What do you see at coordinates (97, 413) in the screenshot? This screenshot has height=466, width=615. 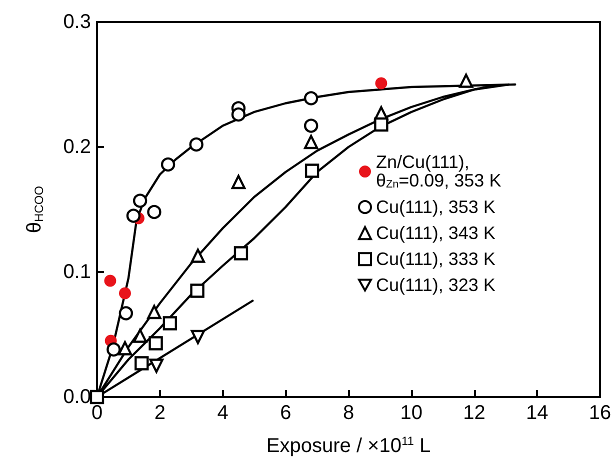 I see `x-tick-label: 0` at bounding box center [97, 413].